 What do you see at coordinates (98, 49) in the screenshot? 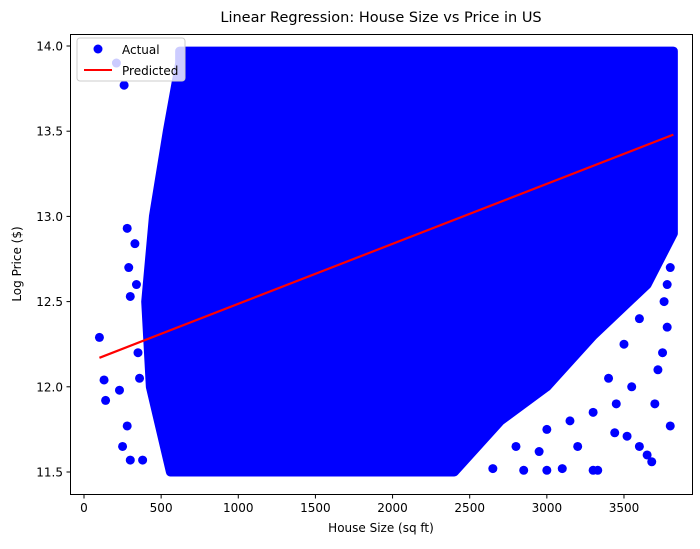
I see `legend-marker-actual` at bounding box center [98, 49].